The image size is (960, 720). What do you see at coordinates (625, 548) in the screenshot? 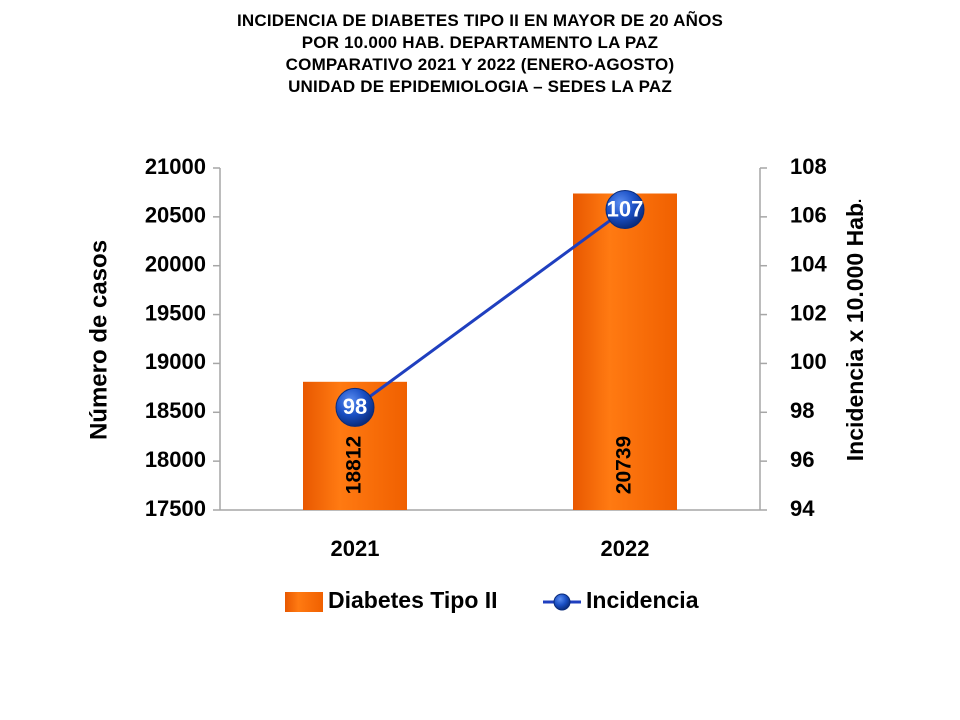
I see `x-tick-label: 2022` at bounding box center [625, 548].